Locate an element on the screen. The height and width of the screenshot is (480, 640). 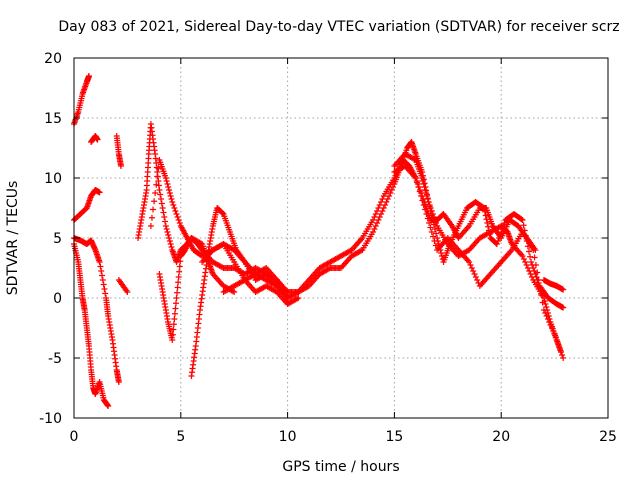
series-track-e is located at coordinates (94, 139).